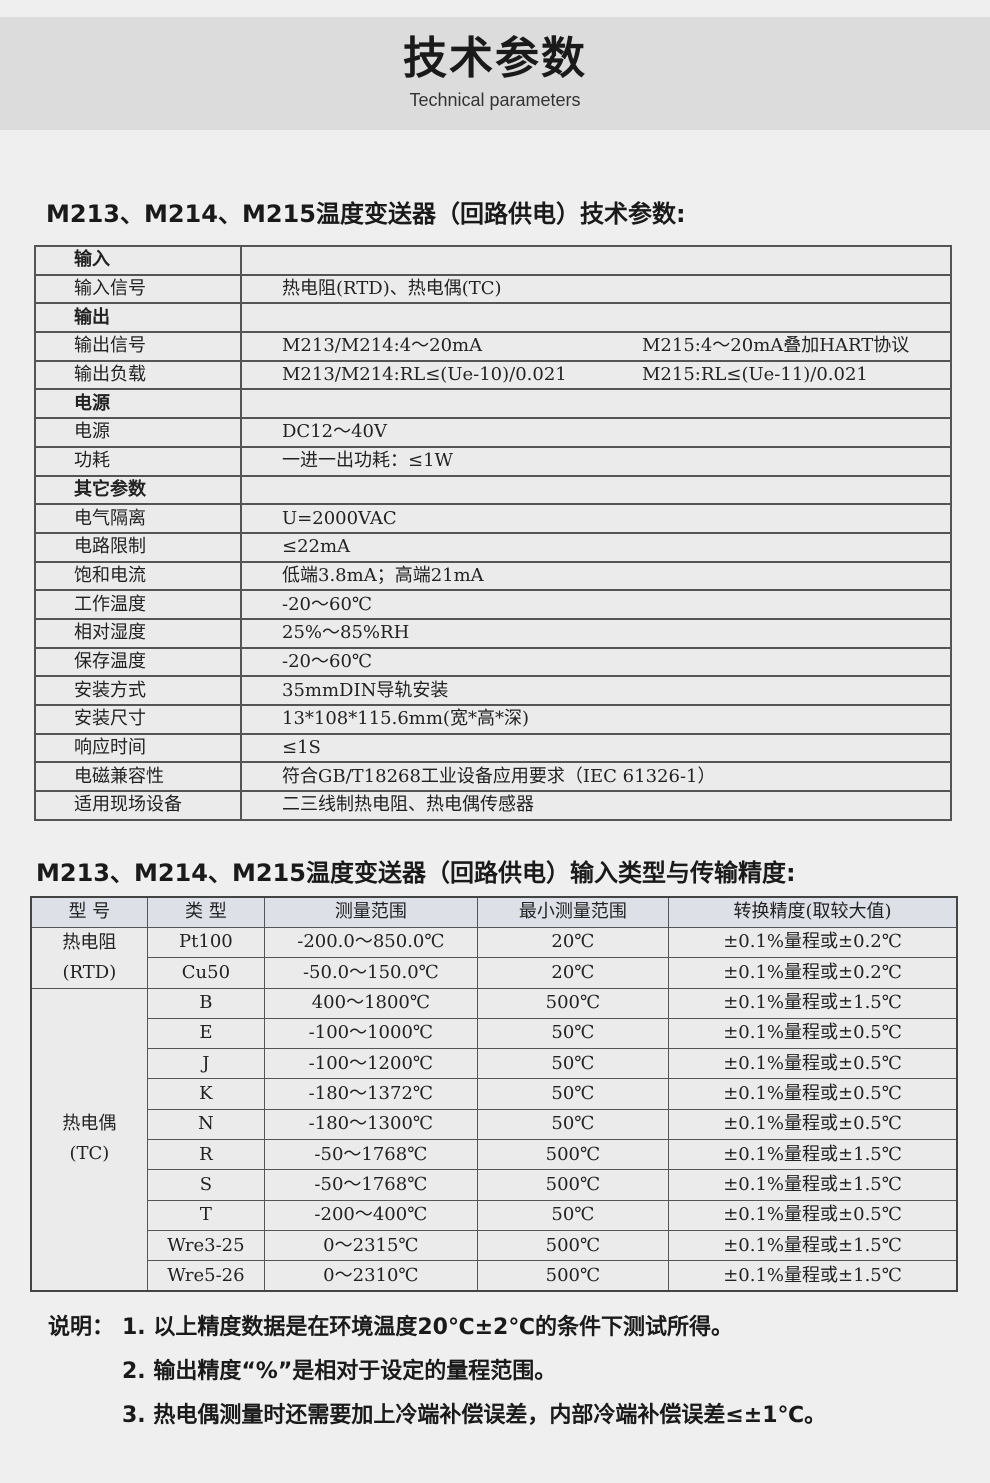  What do you see at coordinates (596, 432) in the screenshot?
I see `param-value: DC12～40V` at bounding box center [596, 432].